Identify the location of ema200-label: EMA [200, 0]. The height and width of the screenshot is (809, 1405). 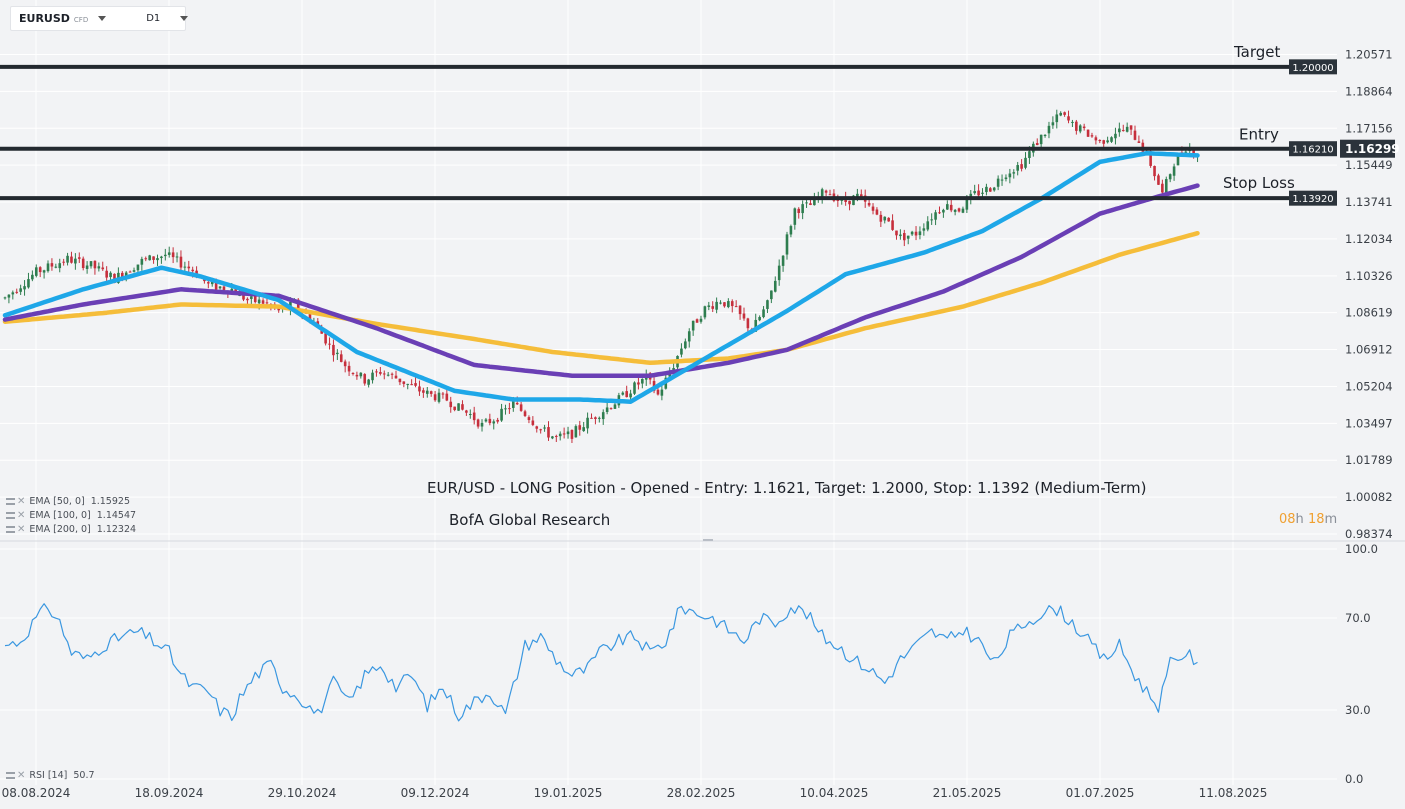
(60, 529).